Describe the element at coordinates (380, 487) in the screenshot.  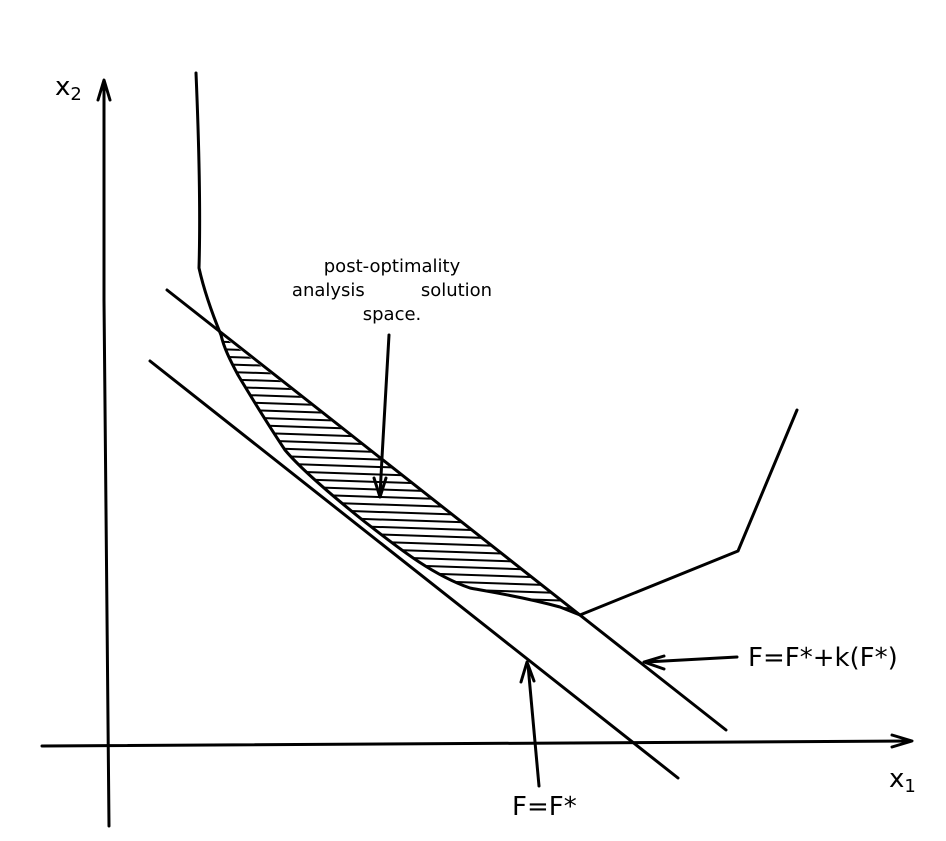
I see `region-pointer-arrowhead` at that location.